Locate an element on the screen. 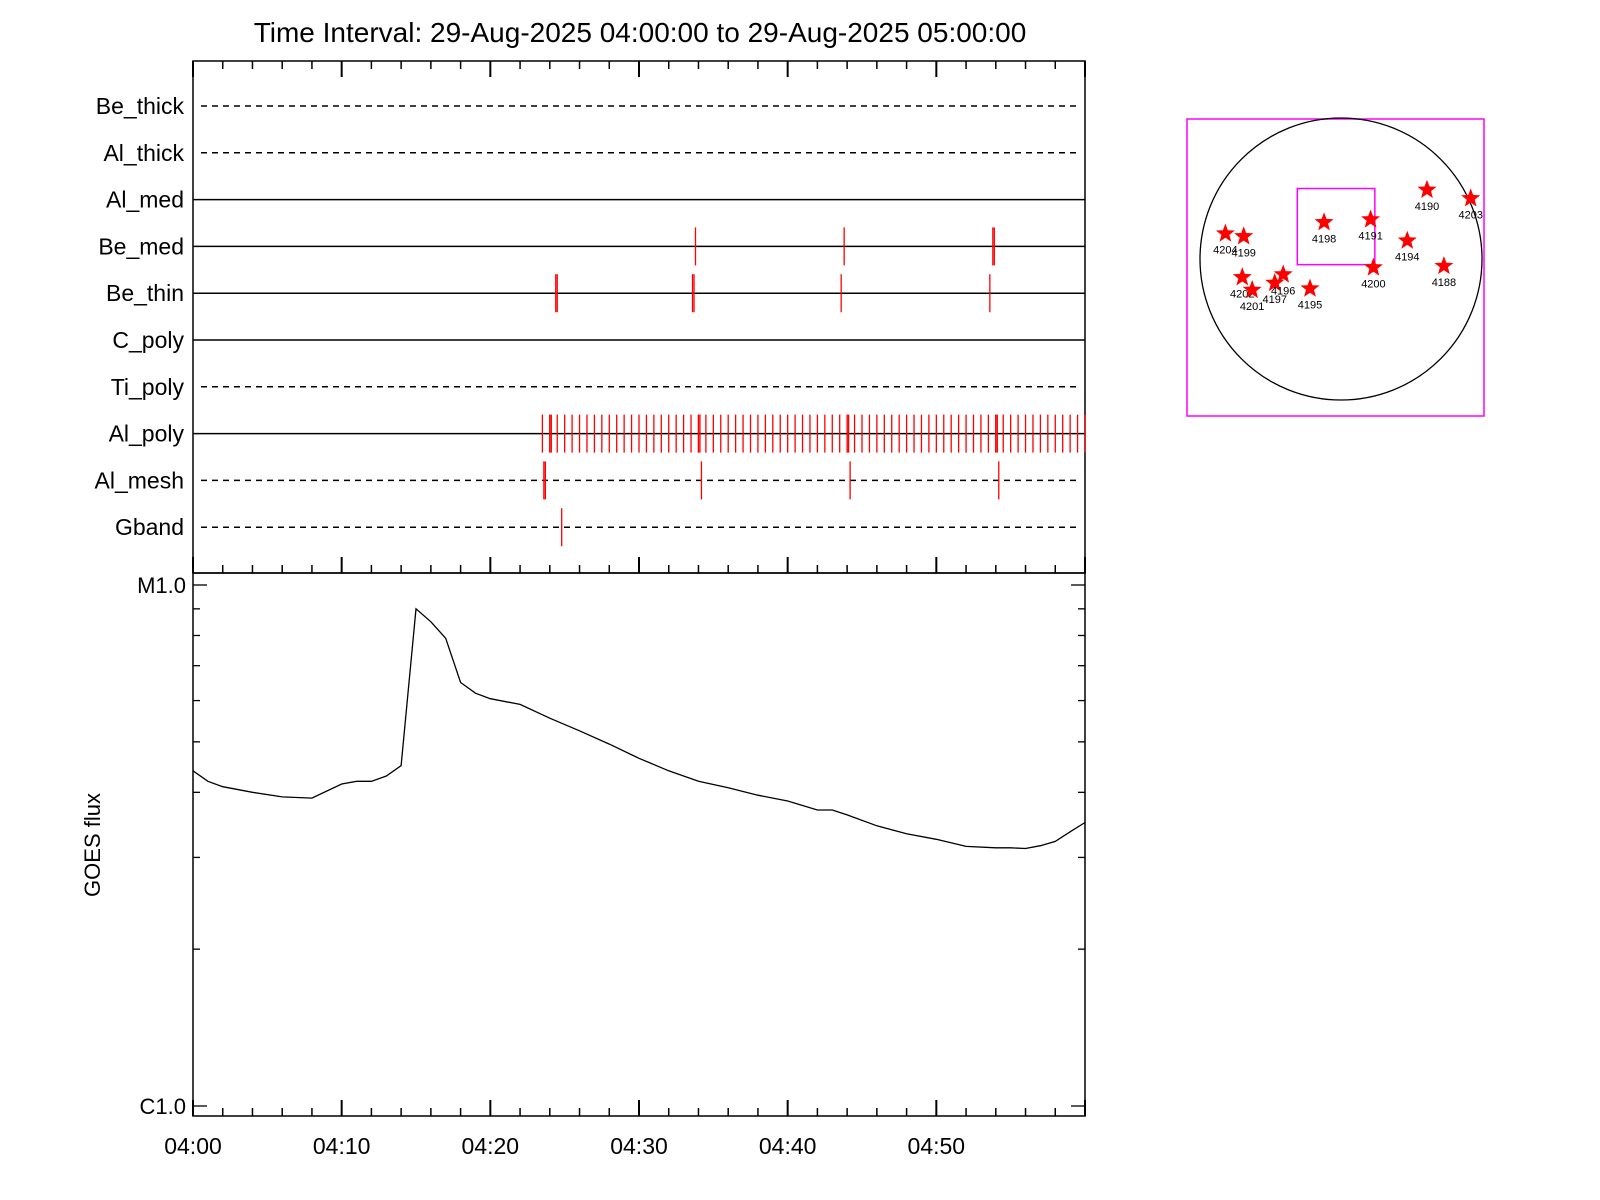 This screenshot has width=1600, height=1200. field-of-view-box is located at coordinates (1336, 226).